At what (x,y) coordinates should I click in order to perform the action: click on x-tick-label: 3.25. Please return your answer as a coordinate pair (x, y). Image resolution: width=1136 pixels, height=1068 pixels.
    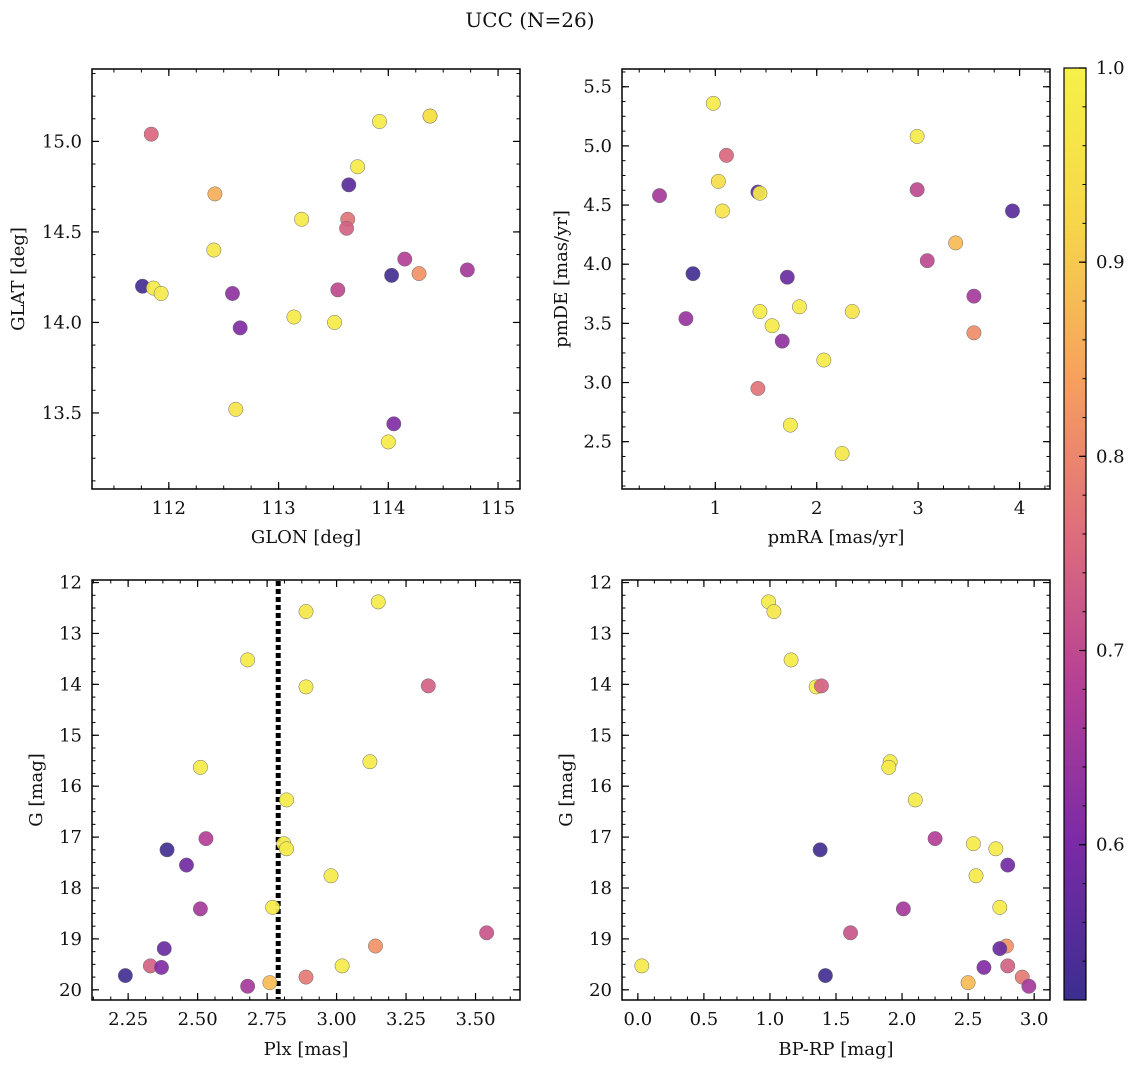
    Looking at the image, I should click on (406, 1019).